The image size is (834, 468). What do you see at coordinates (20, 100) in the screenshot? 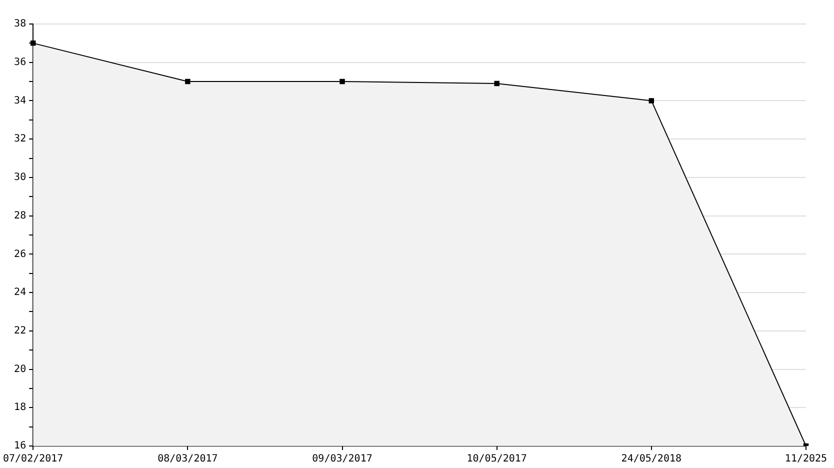
I see `y-tick-label: 34` at bounding box center [20, 100].